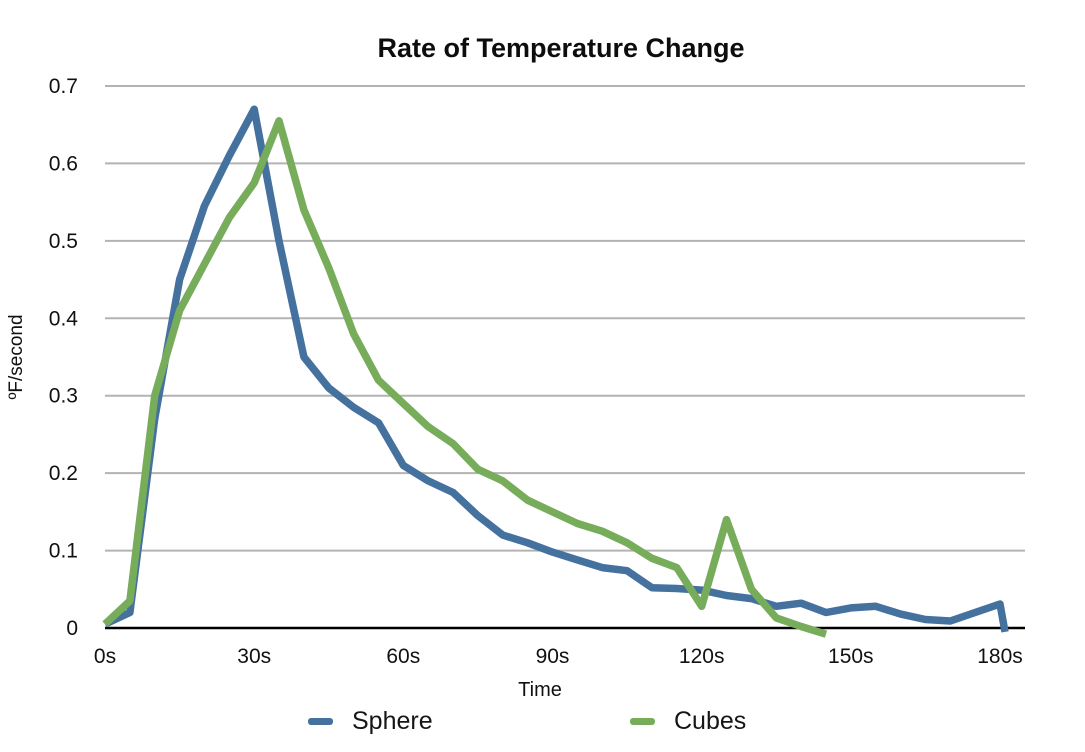 This screenshot has width=1085, height=752. What do you see at coordinates (851, 656) in the screenshot?
I see `x-tick-label: 150s` at bounding box center [851, 656].